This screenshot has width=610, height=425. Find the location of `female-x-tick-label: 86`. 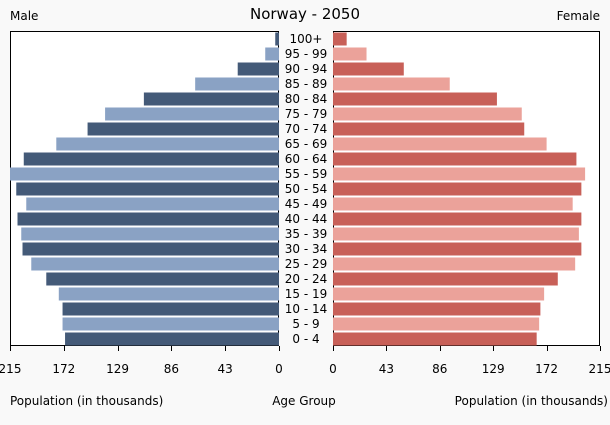

female-x-tick-label: 86 is located at coordinates (439, 369).